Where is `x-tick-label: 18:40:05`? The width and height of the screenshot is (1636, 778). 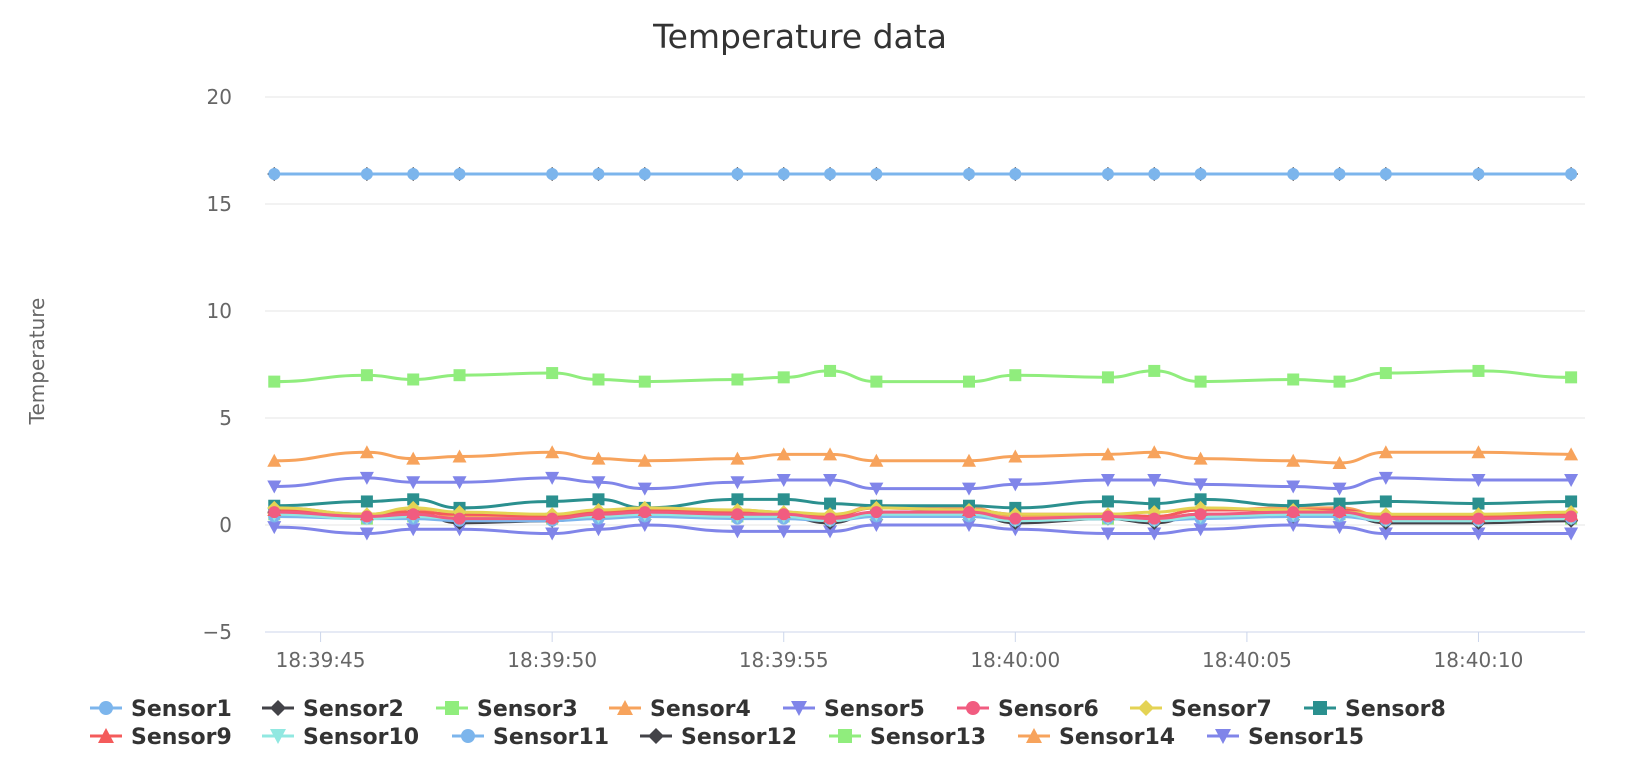
x-tick-label: 18:40:05 is located at coordinates (1247, 660).